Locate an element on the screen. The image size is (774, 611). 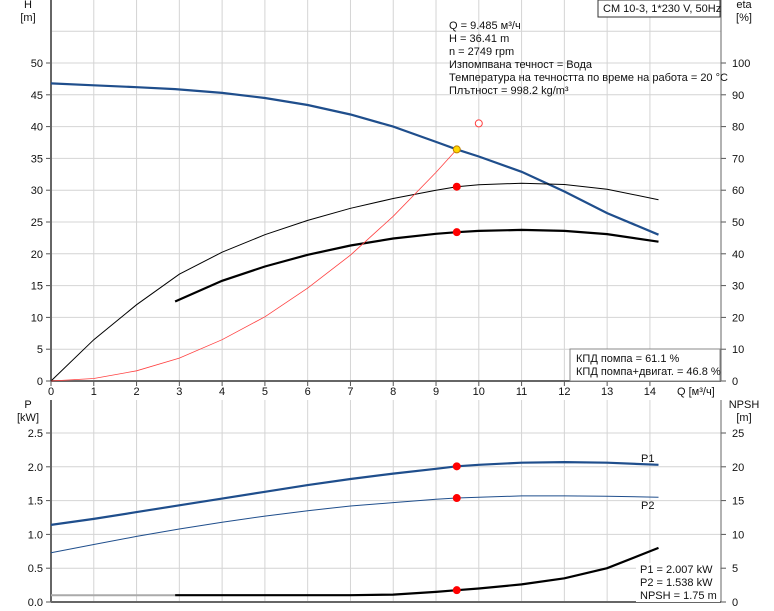
power-info-line: P1 = 2.007 kW is located at coordinates (676, 570).